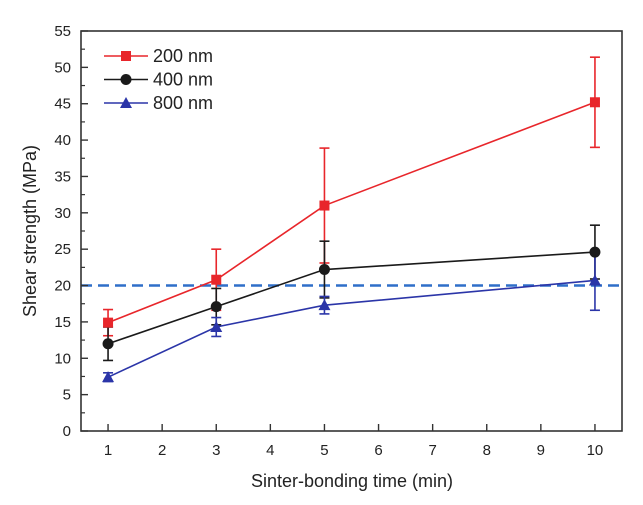 Image resolution: width=643 pixels, height=505 pixels. Describe the element at coordinates (487, 450) in the screenshot. I see `x-tick-label: 8` at that location.